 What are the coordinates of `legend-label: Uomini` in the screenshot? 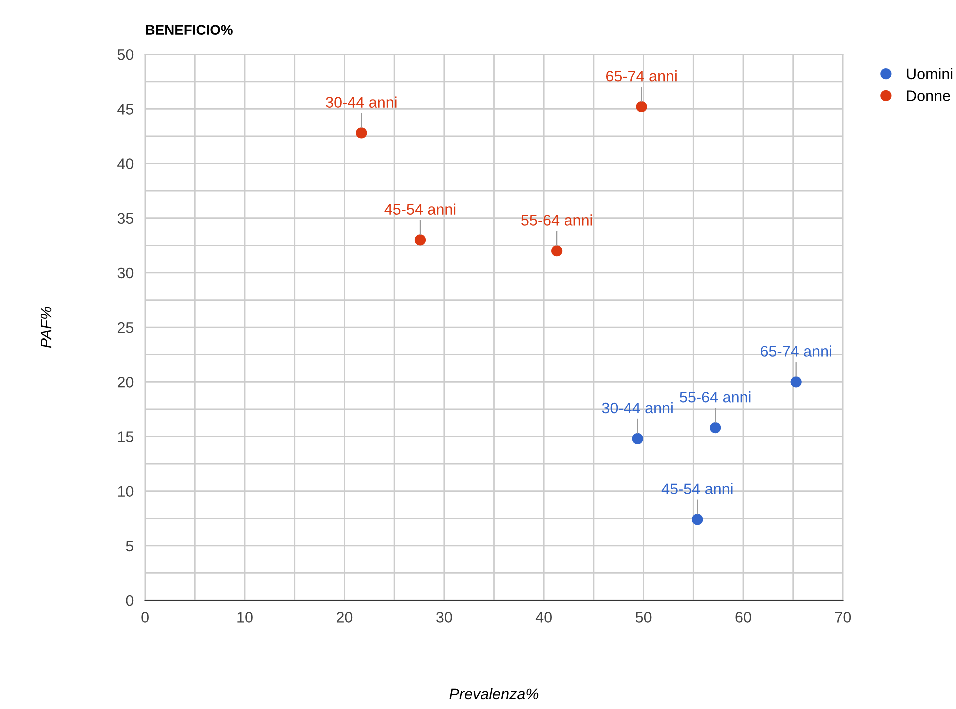 It's located at (930, 74).